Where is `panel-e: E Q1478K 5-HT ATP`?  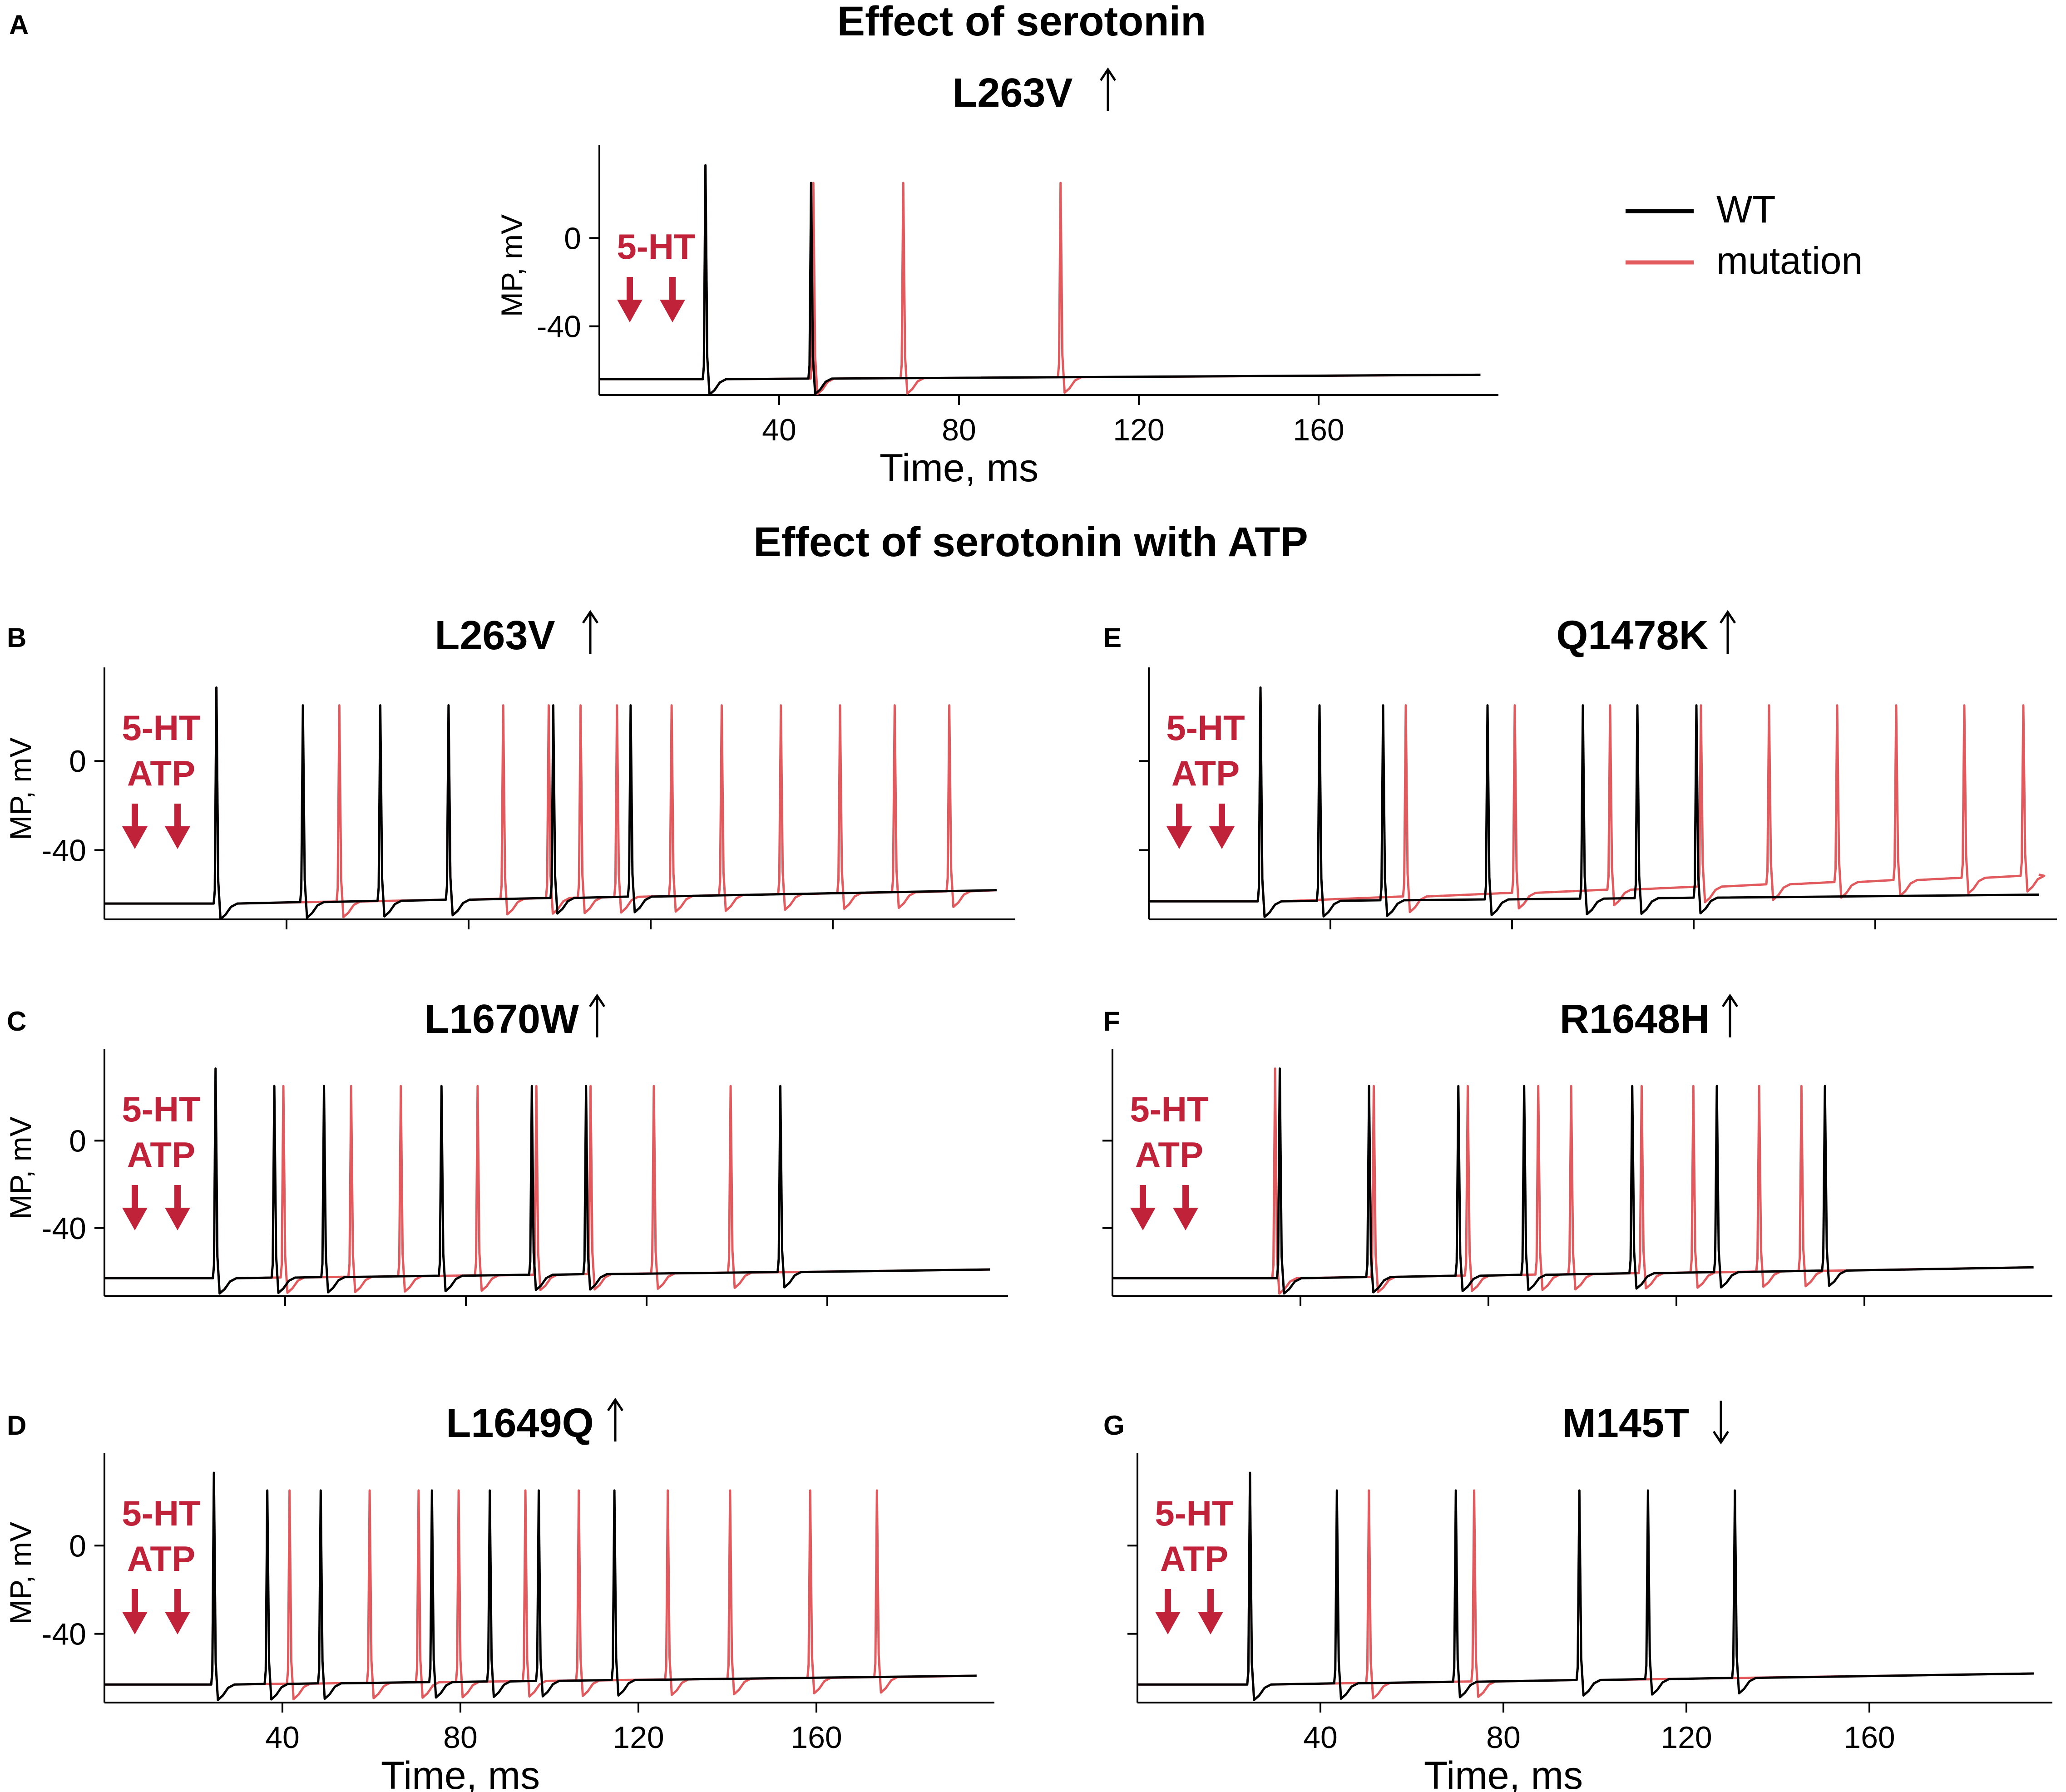
panel-e: E Q1478K 5-HT ATP is located at coordinates (1580, 770).